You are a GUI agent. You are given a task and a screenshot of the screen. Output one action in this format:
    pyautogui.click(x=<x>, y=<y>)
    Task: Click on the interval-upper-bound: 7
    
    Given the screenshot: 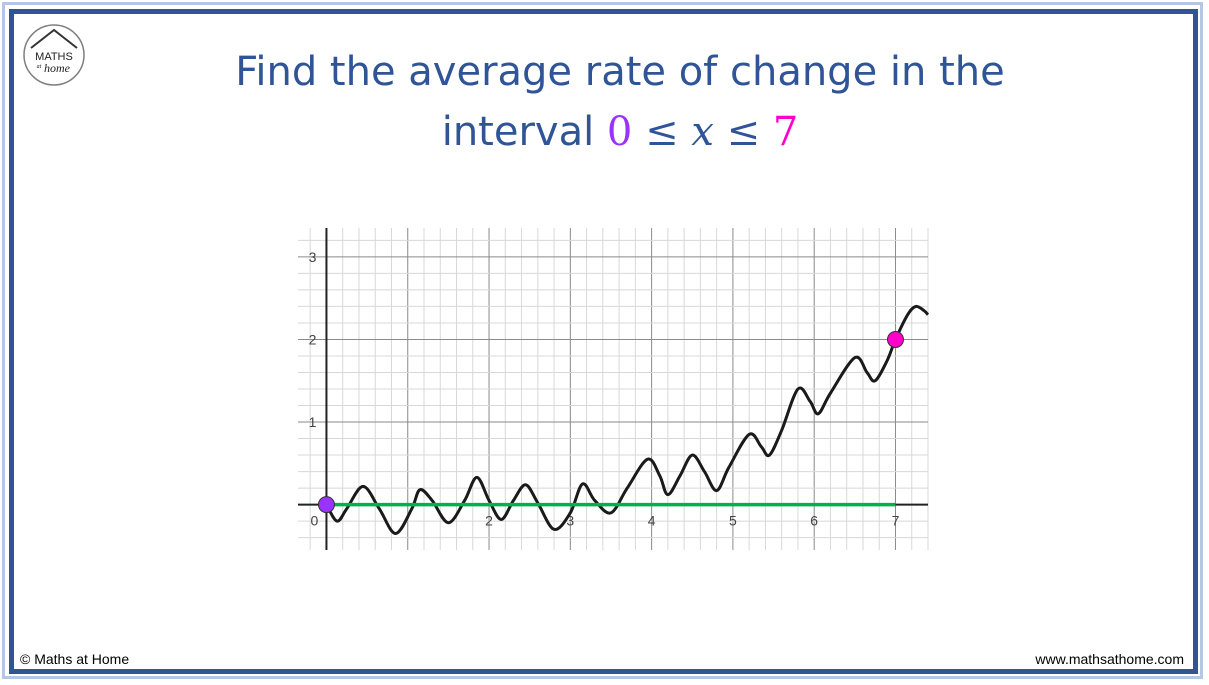 What is the action you would take?
    pyautogui.click(x=785, y=132)
    